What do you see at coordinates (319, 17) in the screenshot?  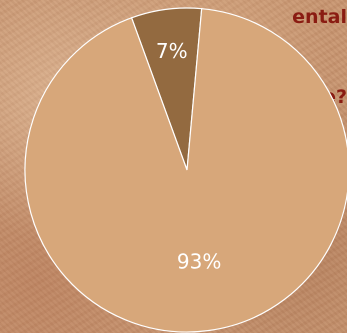 I see `heading-fragment-1: ental` at bounding box center [319, 17].